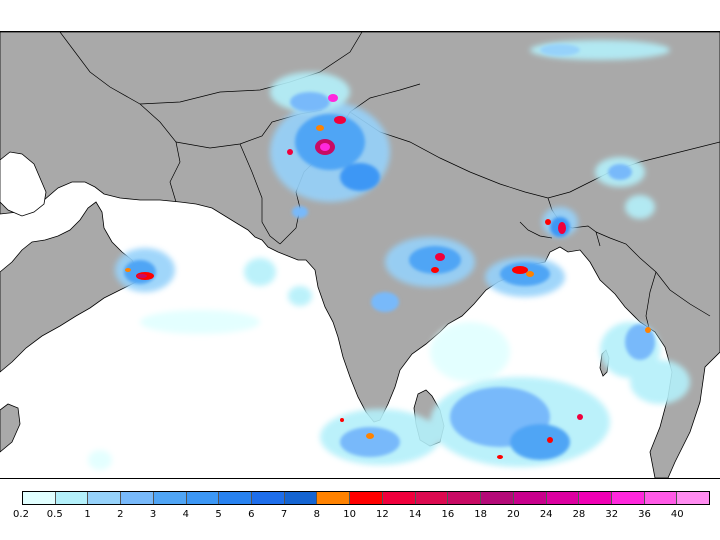  I want to click on legend-tick-label: 20, so click(513, 514).